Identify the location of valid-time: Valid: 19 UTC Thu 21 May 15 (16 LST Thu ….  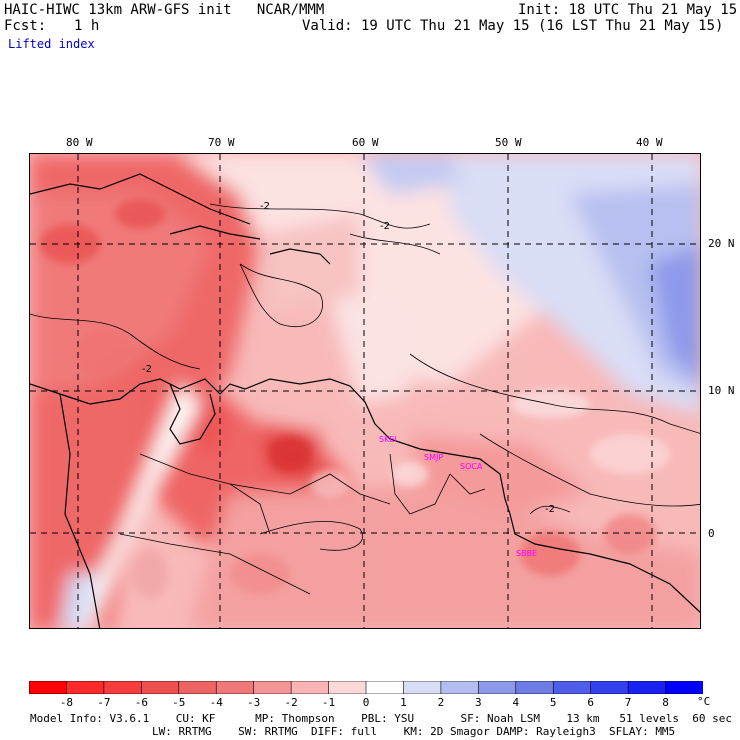
(513, 26).